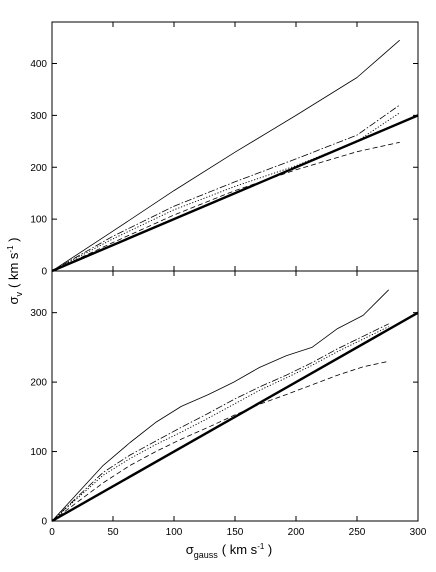 This screenshot has width=436, height=572. I want to click on y-axis-label-unit: ( km s, so click(13, 270).